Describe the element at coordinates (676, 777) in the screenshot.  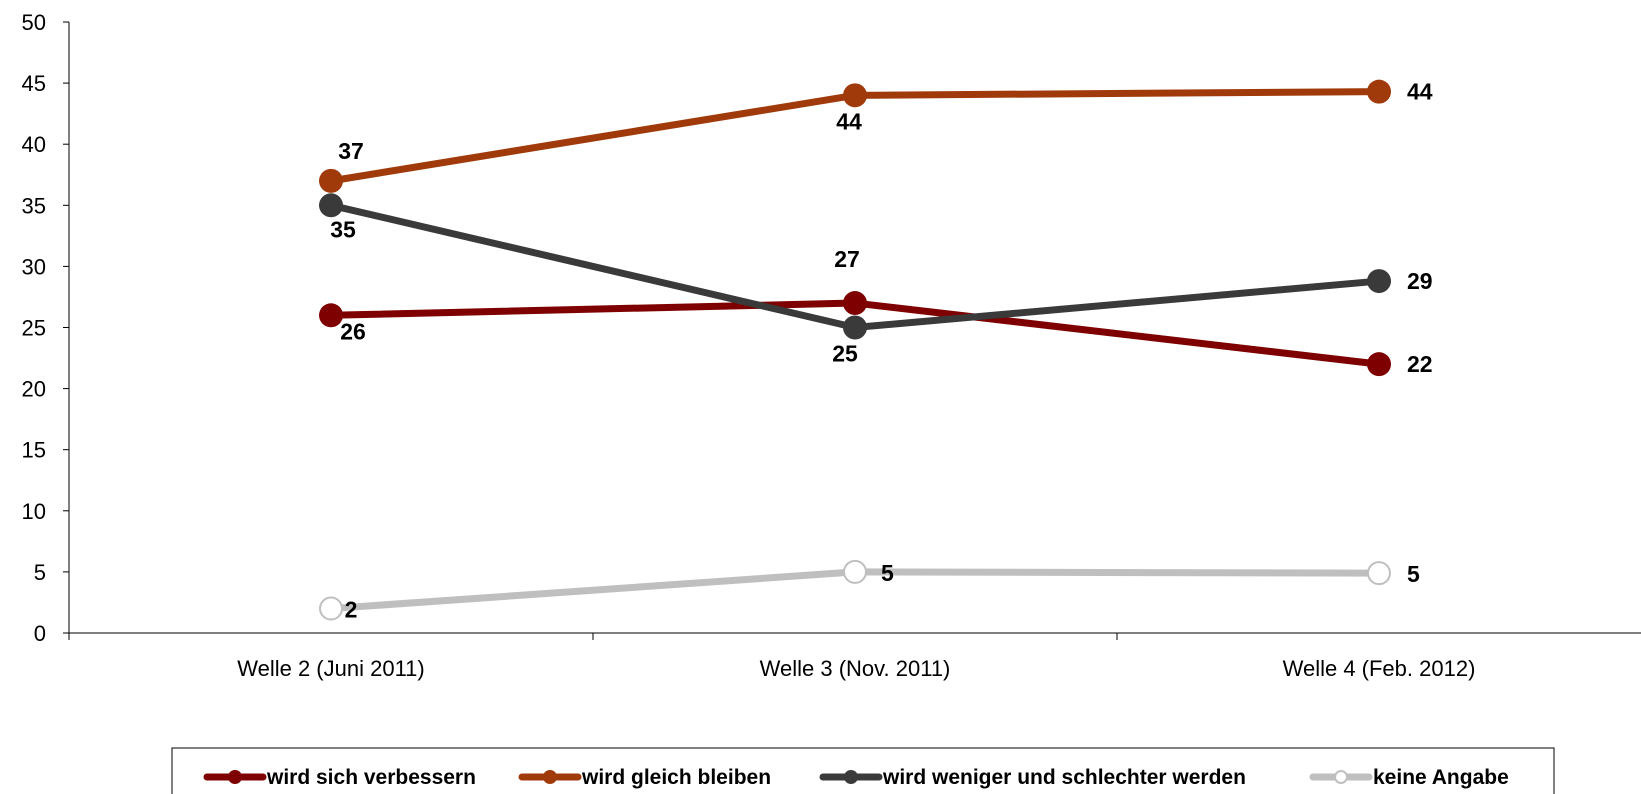
I see `legend-label: wird gleich bleiben` at that location.